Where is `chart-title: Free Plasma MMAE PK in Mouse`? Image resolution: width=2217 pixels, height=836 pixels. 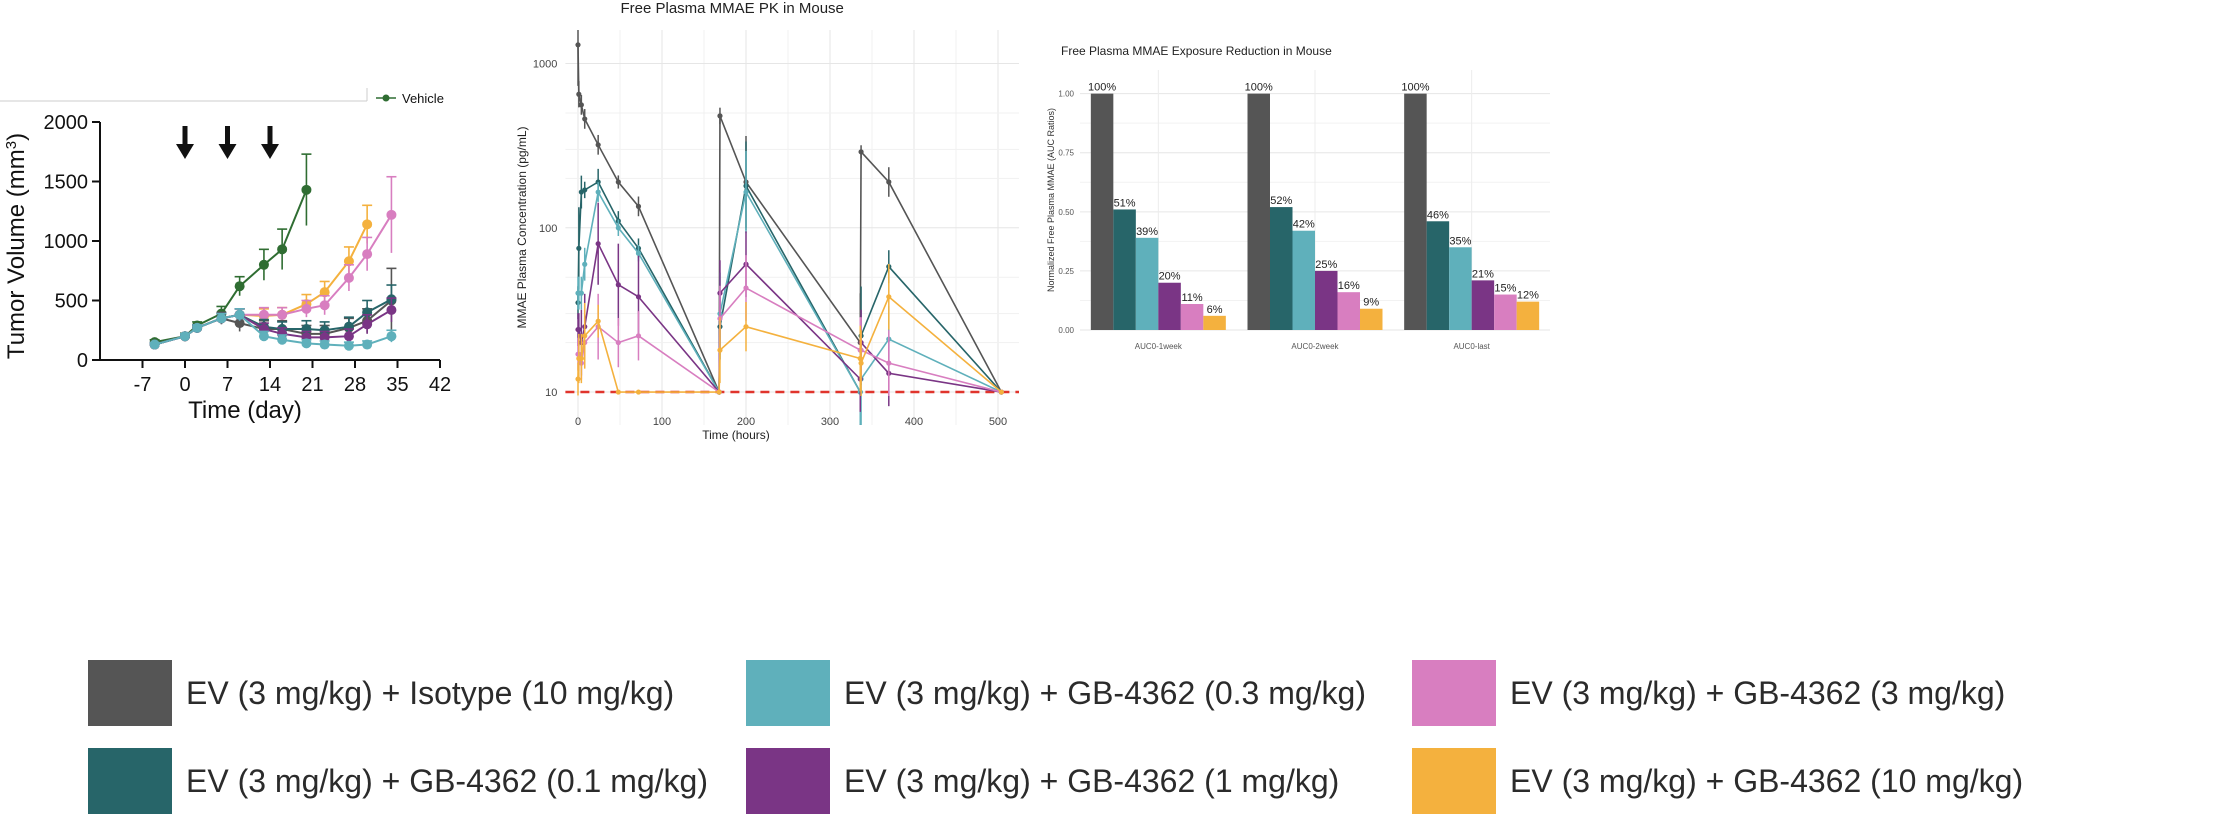 chart-title: Free Plasma MMAE PK in Mouse is located at coordinates (731, 8).